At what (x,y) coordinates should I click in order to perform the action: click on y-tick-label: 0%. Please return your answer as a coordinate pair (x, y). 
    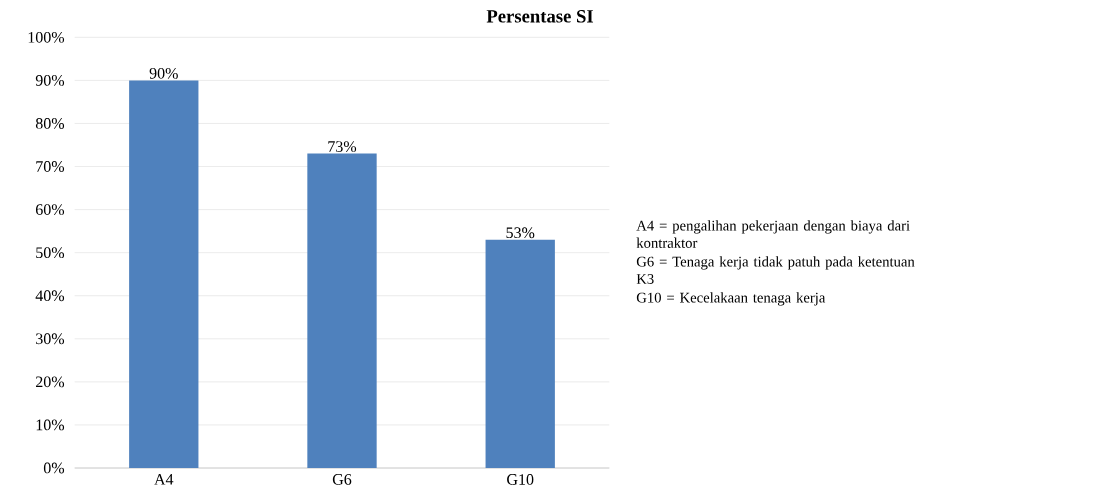
    Looking at the image, I should click on (54, 468).